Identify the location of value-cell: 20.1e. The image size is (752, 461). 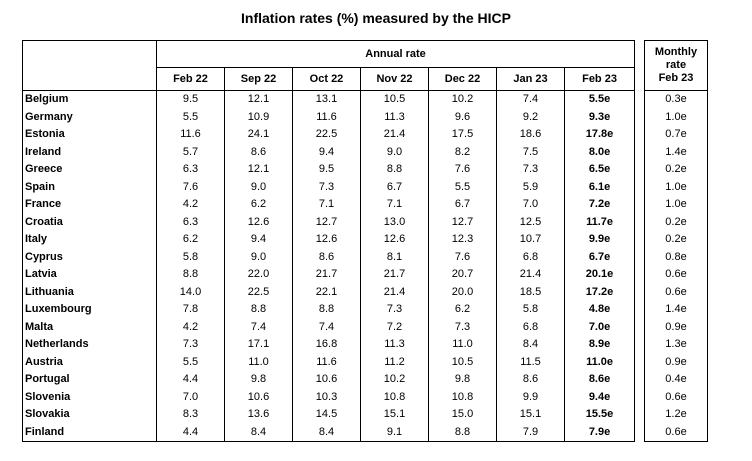
(599, 275).